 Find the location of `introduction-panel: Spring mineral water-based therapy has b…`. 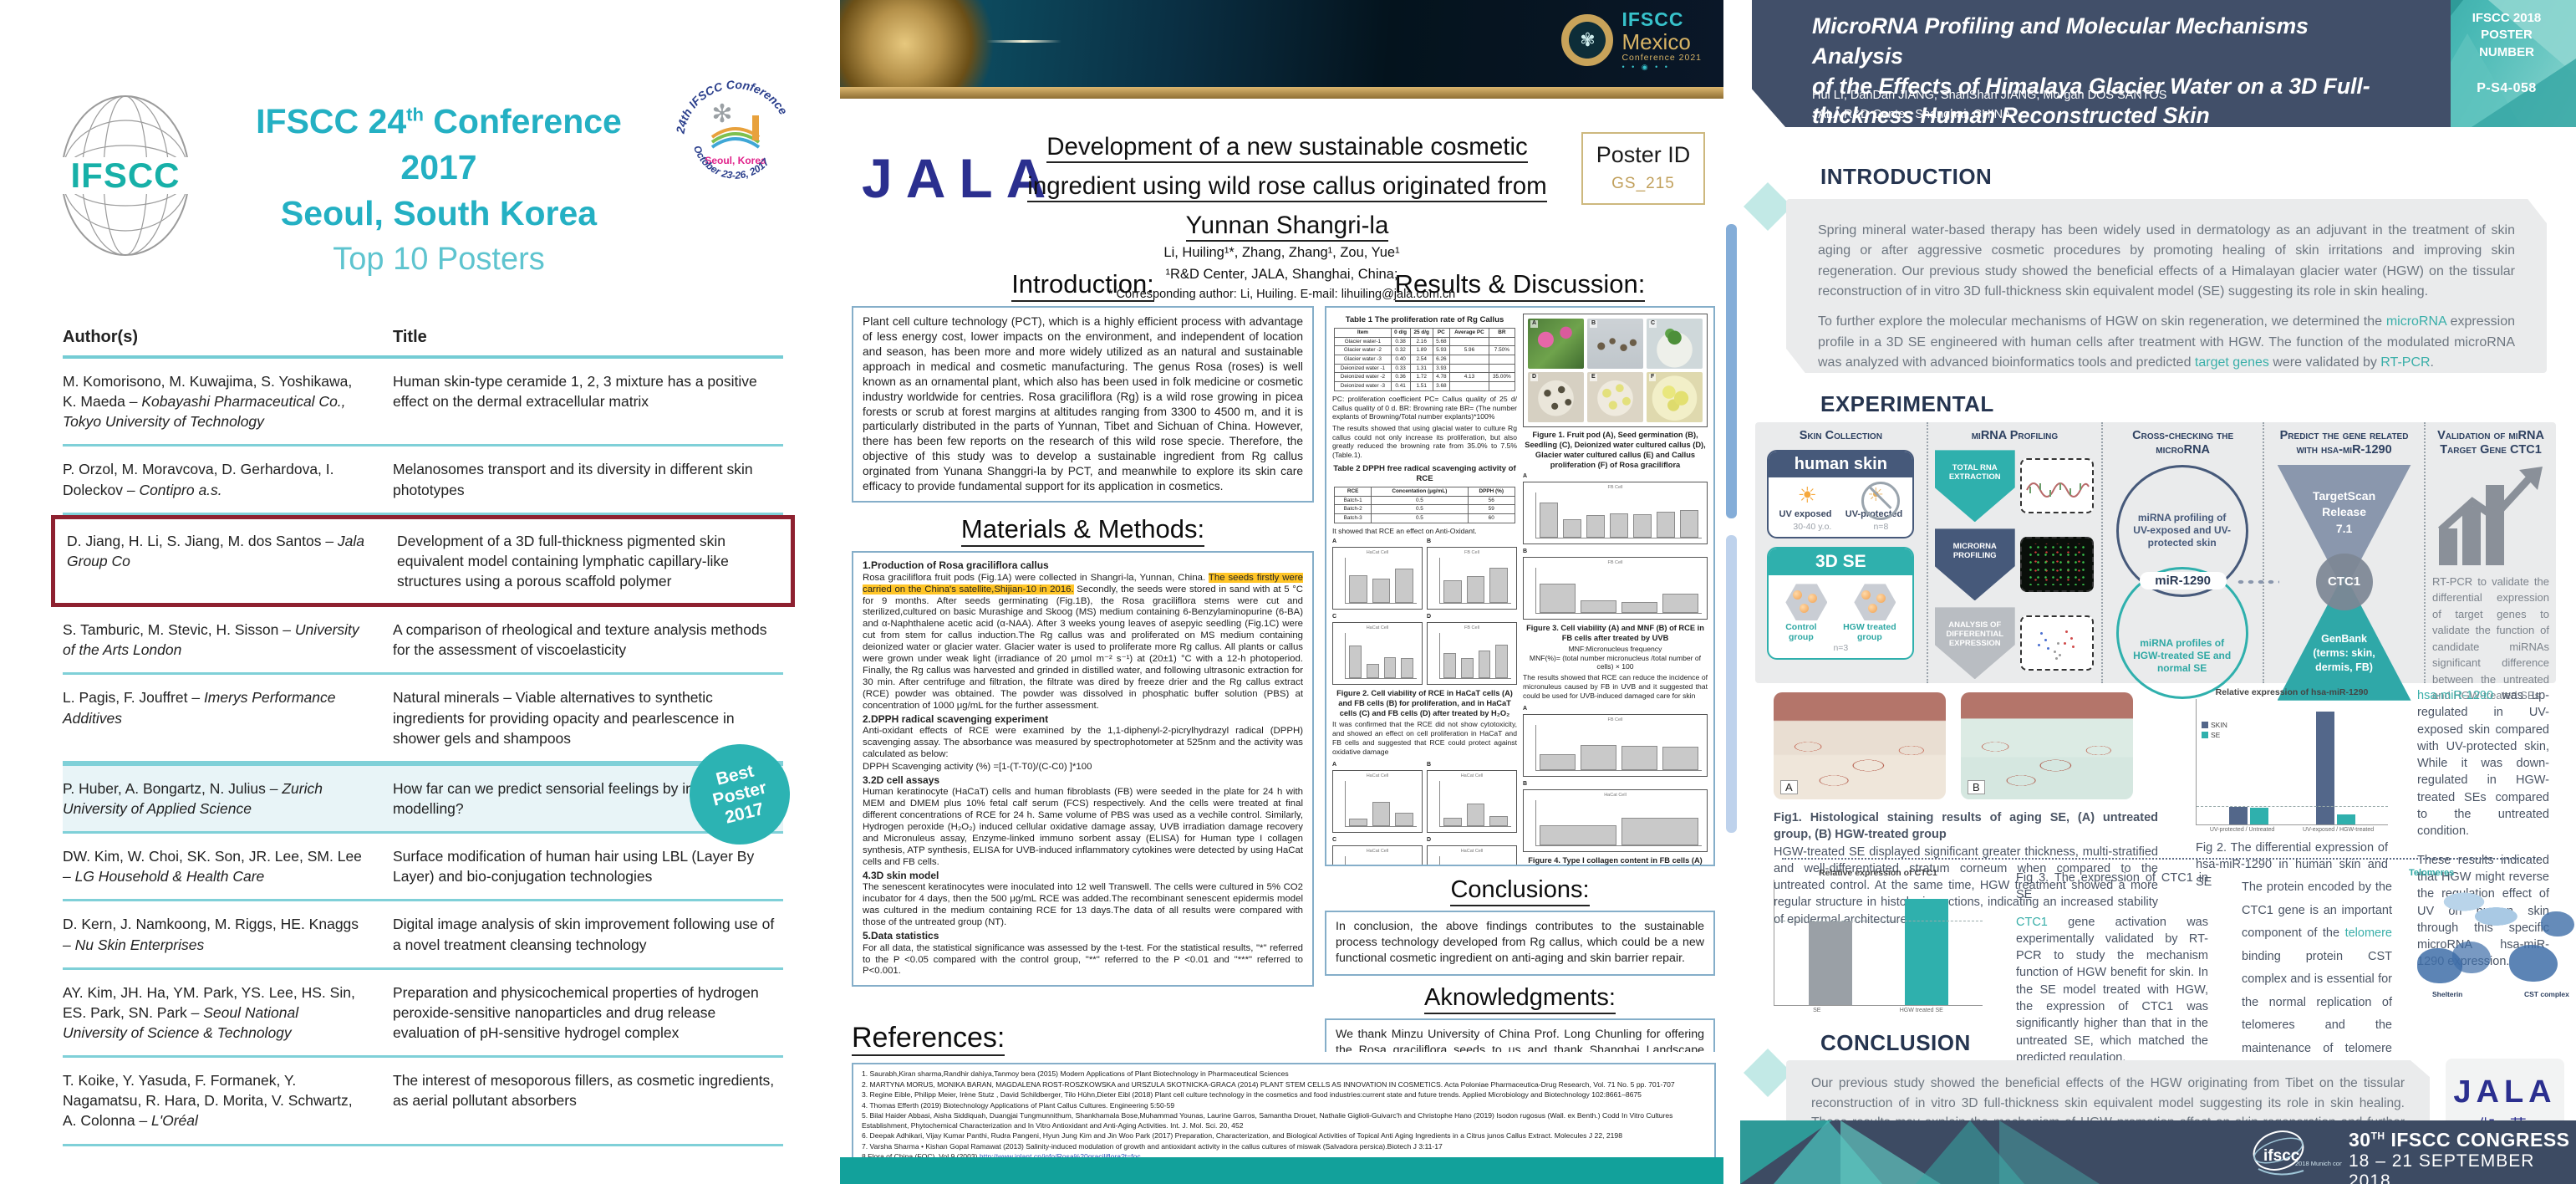

introduction-panel: Spring mineral water-based therapy has b… is located at coordinates (2166, 286).